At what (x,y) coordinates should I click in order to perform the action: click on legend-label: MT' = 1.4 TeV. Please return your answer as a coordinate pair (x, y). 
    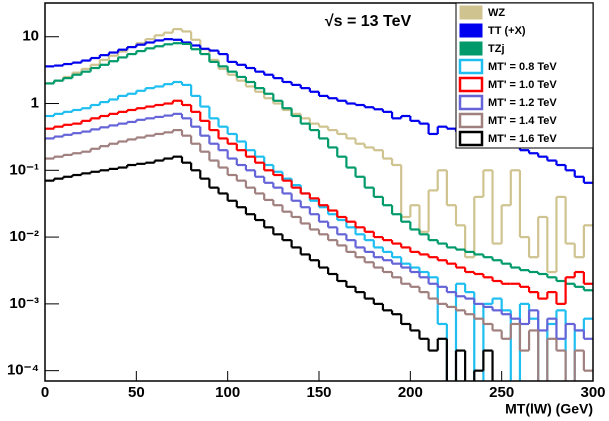
    Looking at the image, I should click on (522, 121).